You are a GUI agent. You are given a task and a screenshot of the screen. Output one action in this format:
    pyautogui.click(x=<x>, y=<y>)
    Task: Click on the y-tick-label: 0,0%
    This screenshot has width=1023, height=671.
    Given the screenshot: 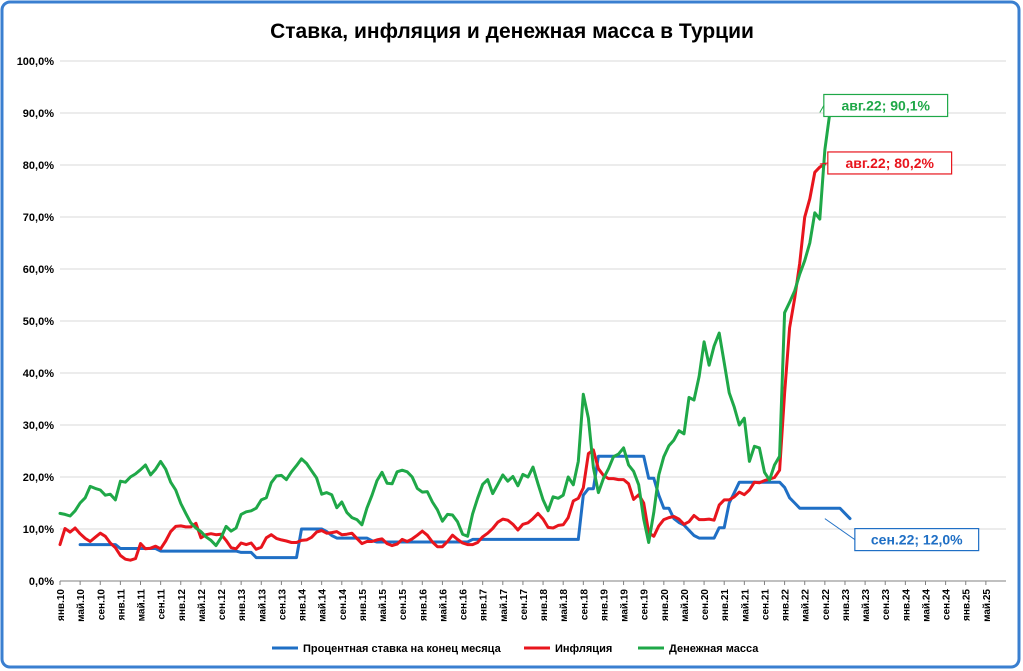 What is the action you would take?
    pyautogui.click(x=41, y=582)
    